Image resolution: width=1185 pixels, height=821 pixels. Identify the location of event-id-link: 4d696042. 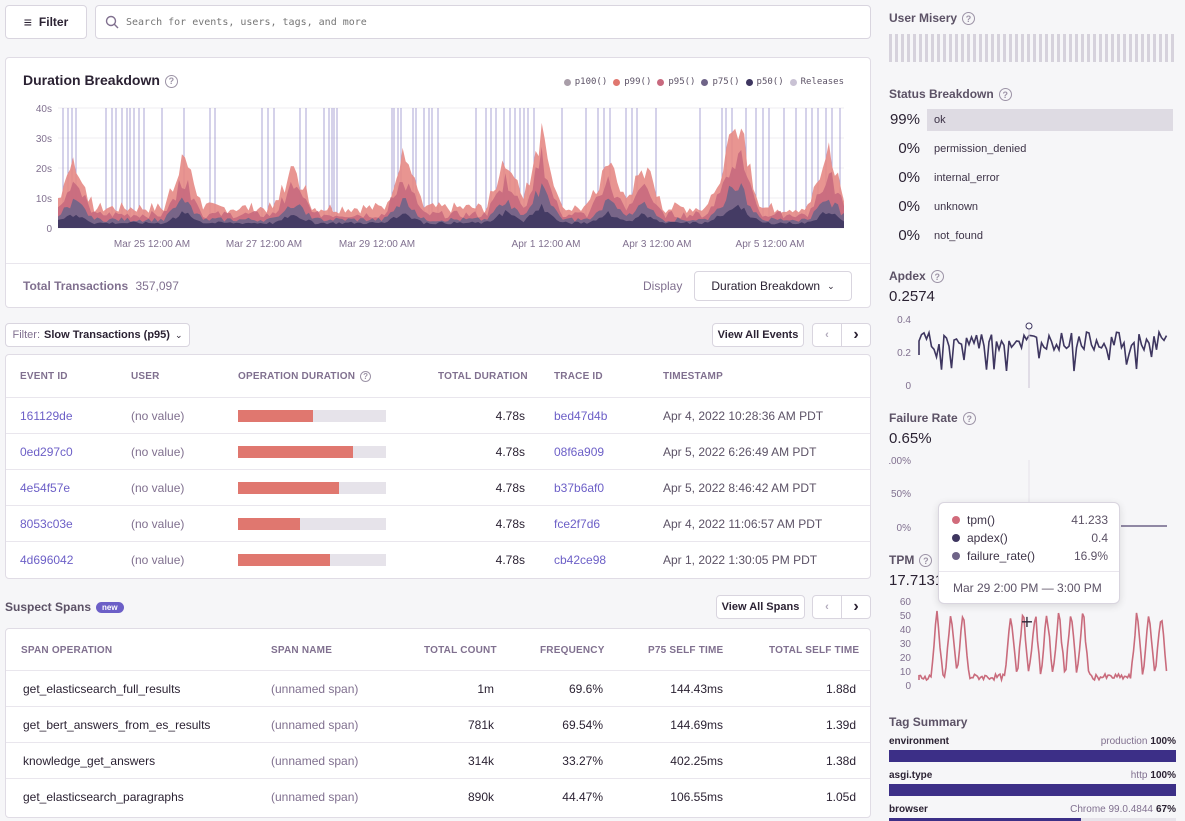
(47, 559).